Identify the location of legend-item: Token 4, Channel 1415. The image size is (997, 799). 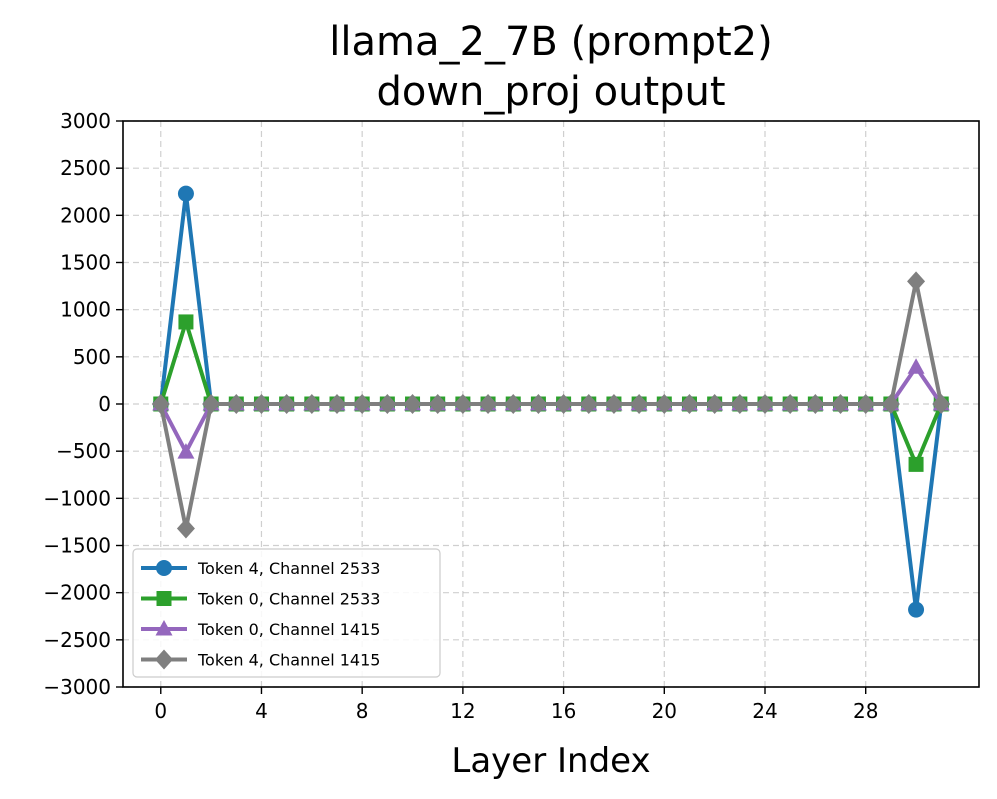
(260, 659).